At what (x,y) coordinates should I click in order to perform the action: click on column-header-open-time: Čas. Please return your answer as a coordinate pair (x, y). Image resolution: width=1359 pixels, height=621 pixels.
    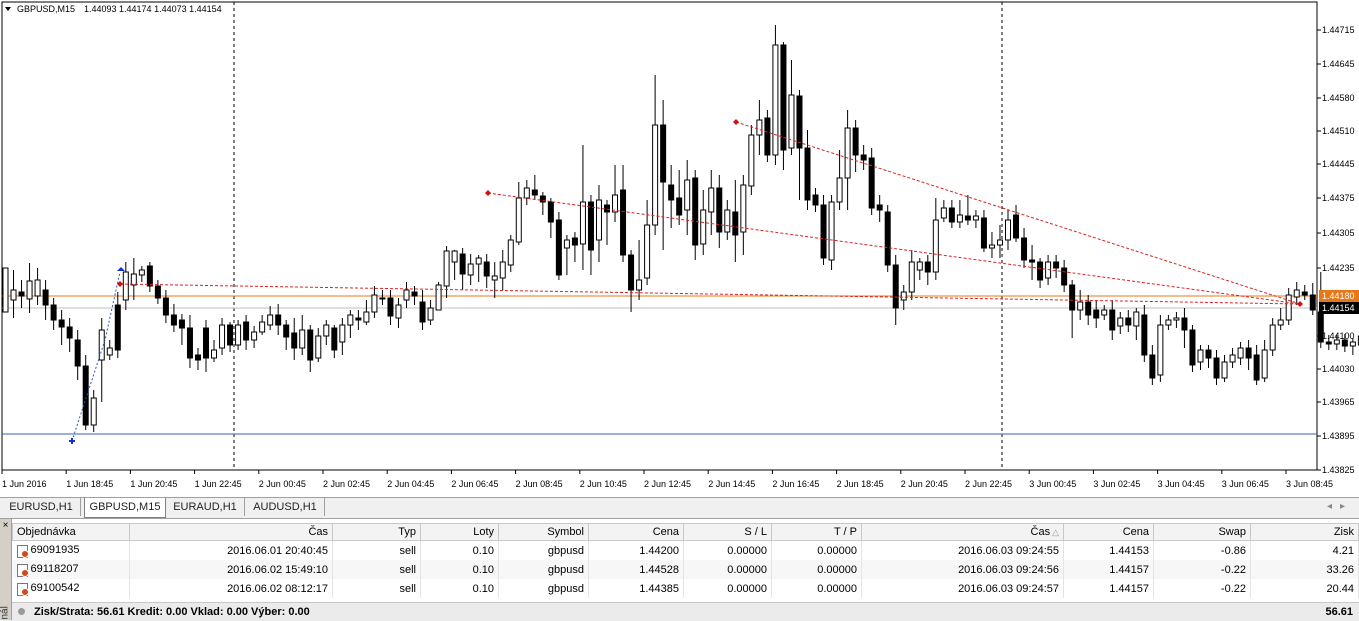
    Looking at the image, I should click on (231, 532).